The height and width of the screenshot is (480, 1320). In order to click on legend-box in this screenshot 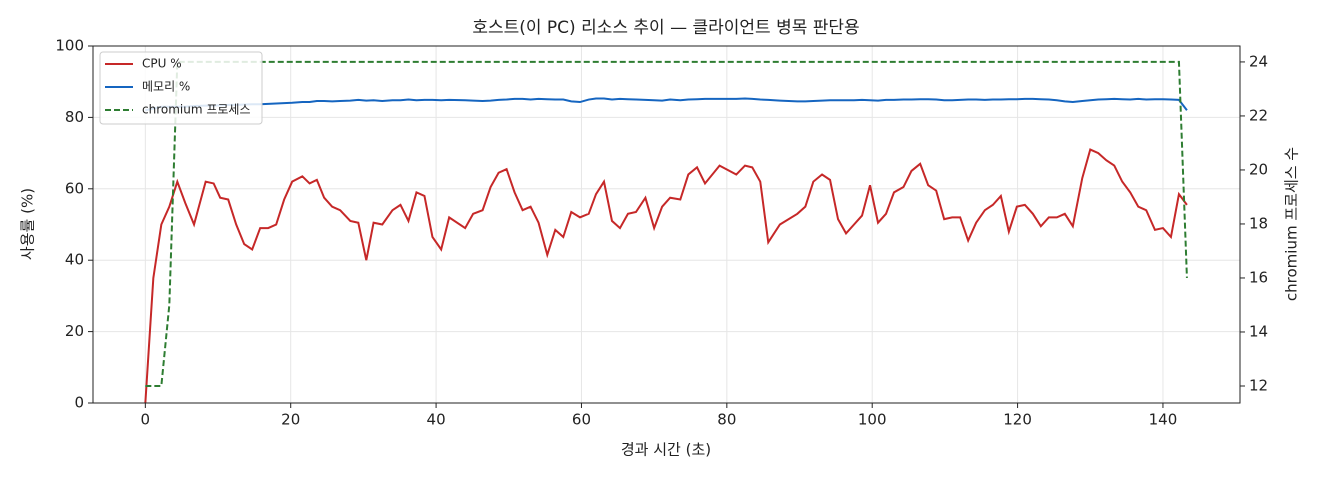, I will do `click(181, 88)`.